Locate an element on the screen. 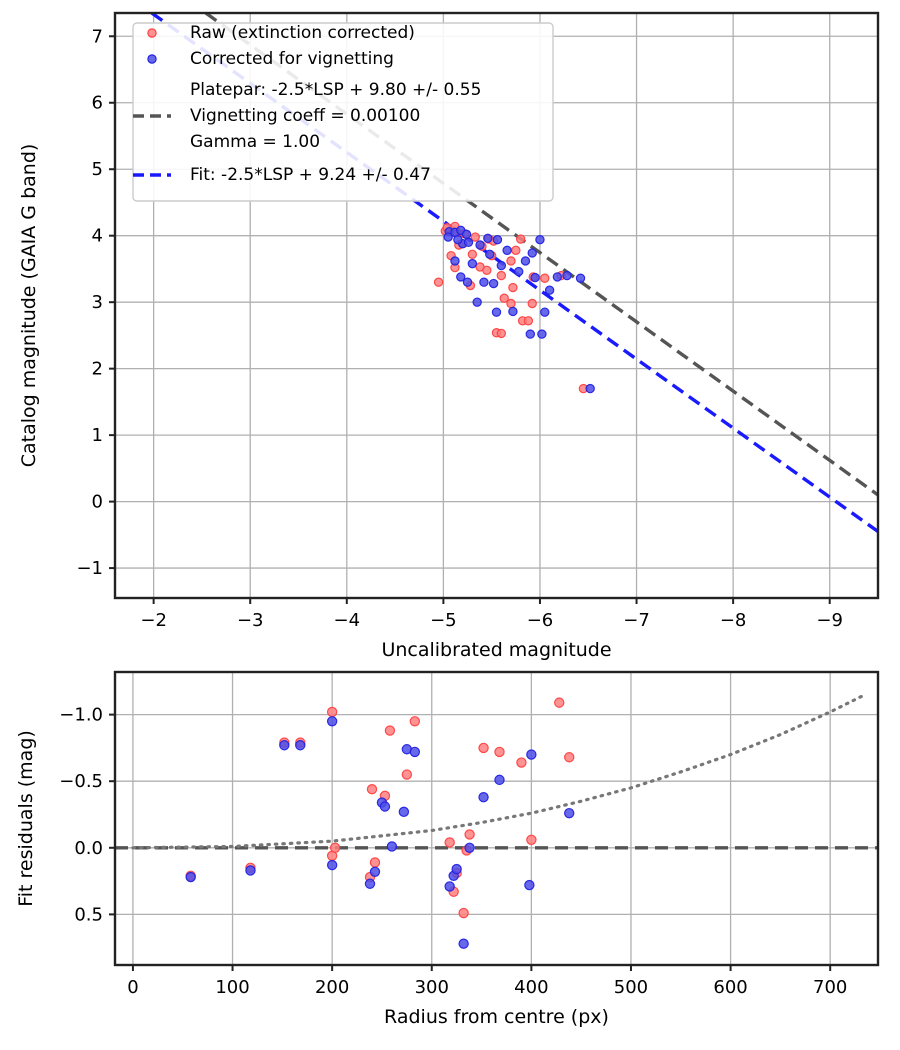  x-axis-ticks: −2 −3 −4 −5 −6 −7 −8 −9 is located at coordinates (491, 614).